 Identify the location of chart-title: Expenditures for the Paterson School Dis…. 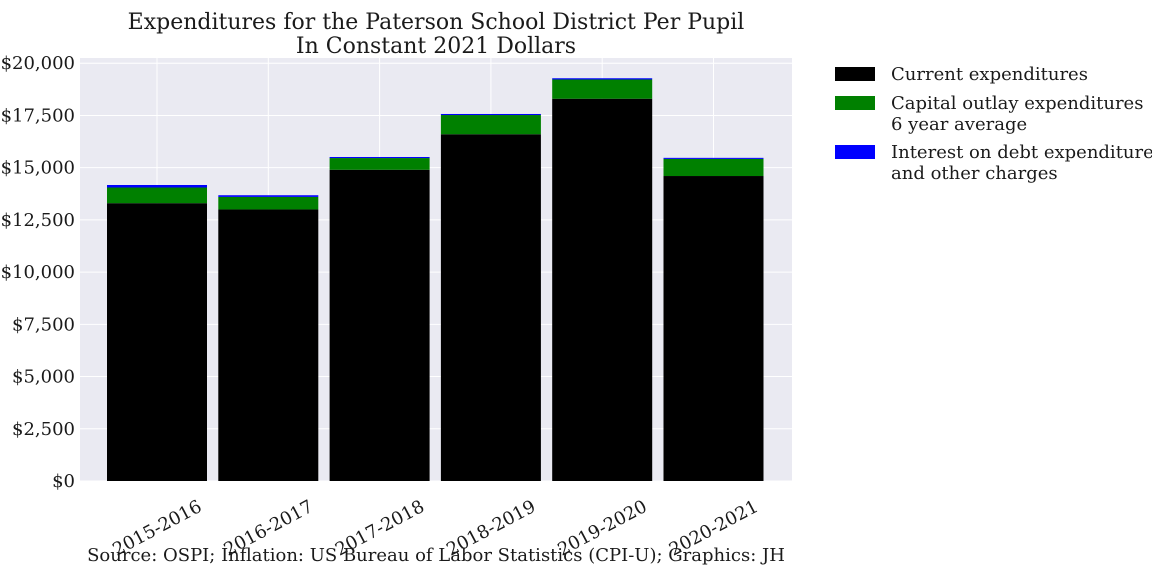
(436, 22).